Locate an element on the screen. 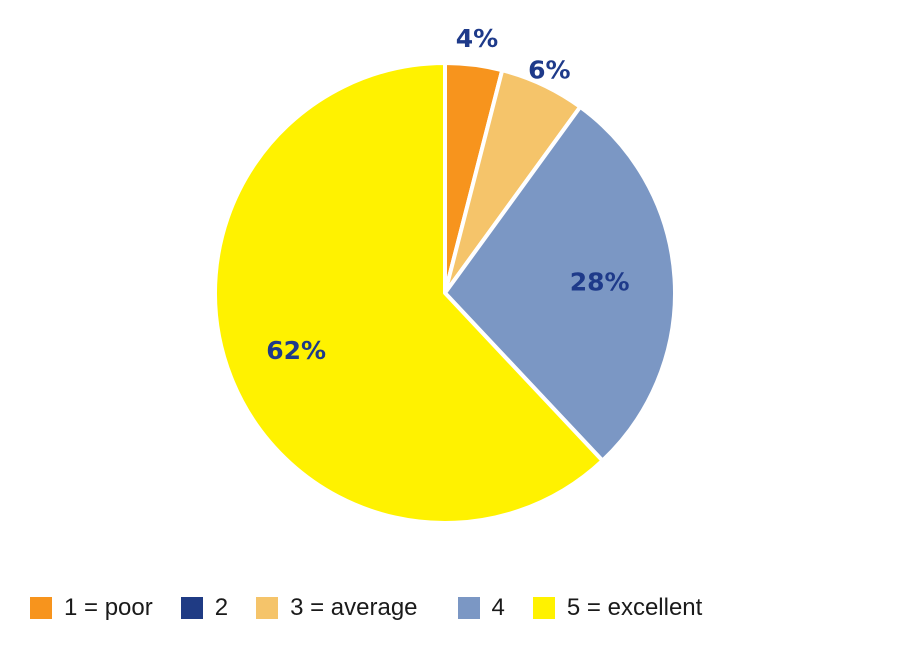  legend-label-3-average: 3 = average is located at coordinates (354, 607).